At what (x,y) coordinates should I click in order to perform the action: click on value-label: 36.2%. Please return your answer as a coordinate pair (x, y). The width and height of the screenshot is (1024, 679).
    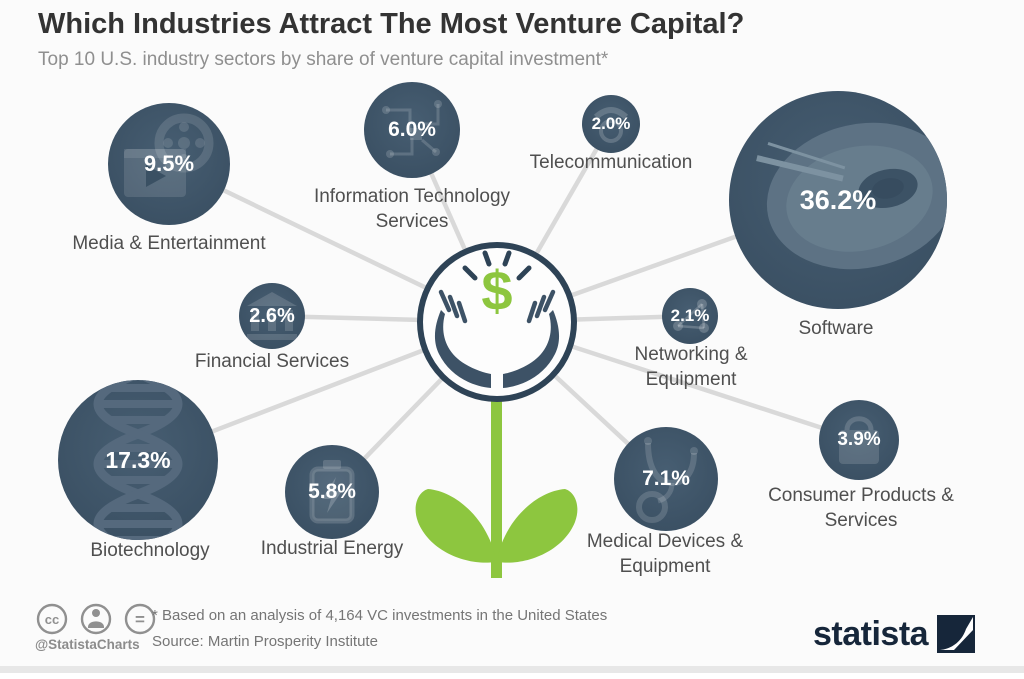
    Looking at the image, I should click on (838, 199).